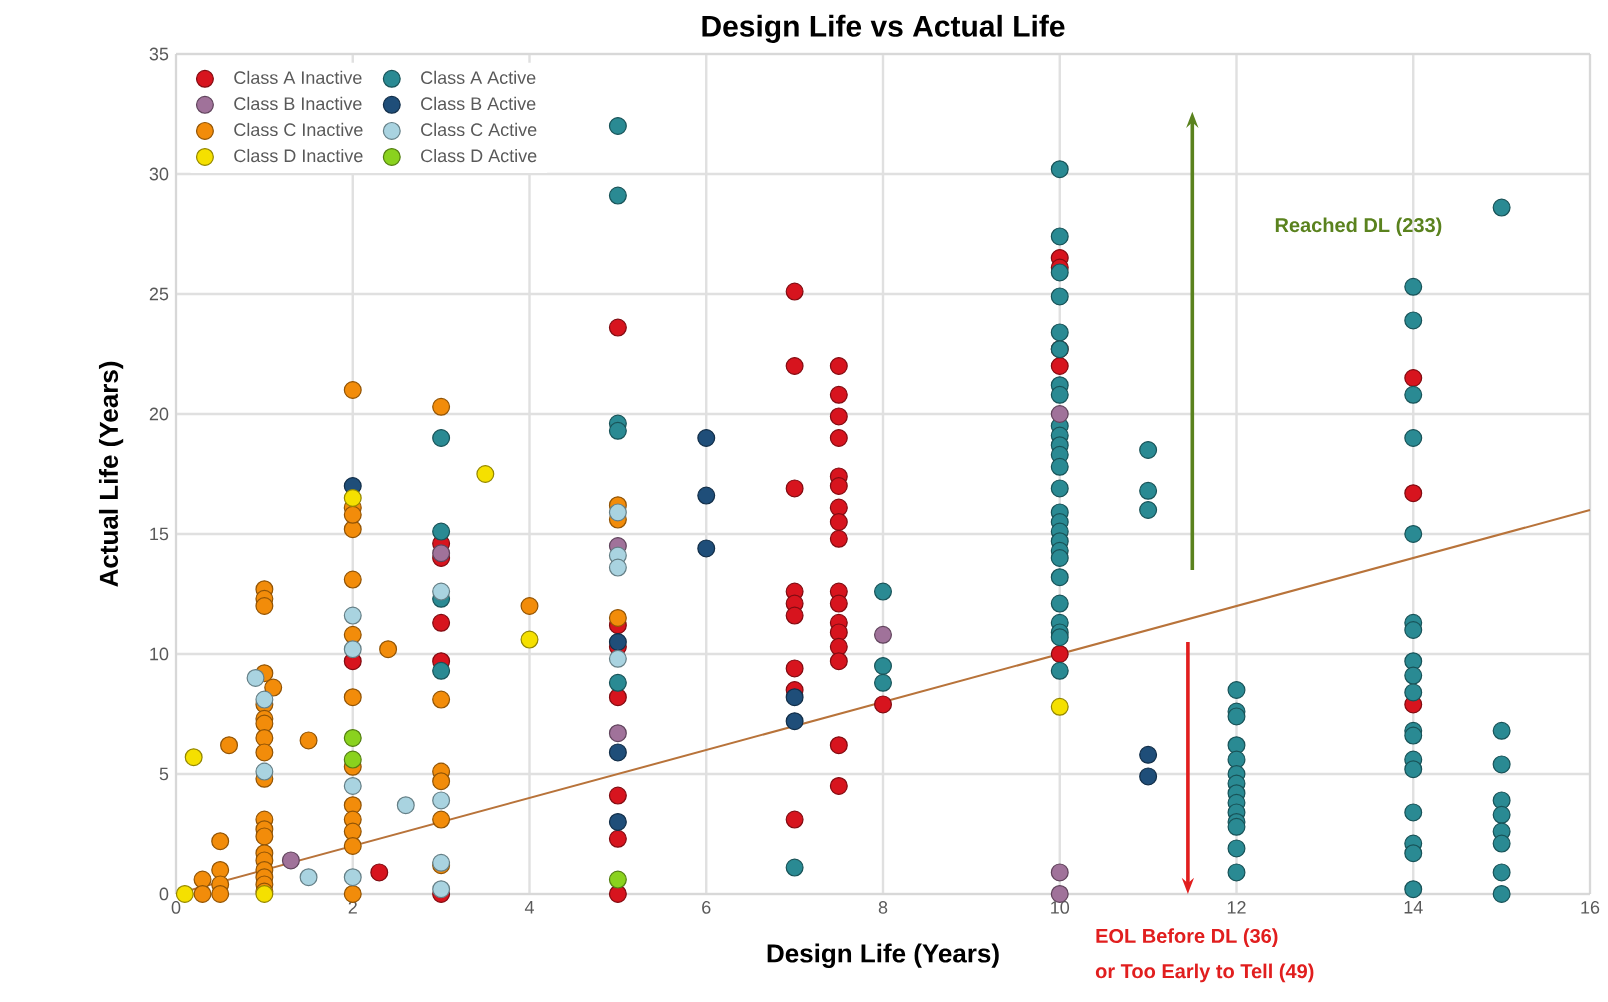 The image size is (1608, 1002). What do you see at coordinates (478, 103) in the screenshot?
I see `legend-label: Class B Active` at bounding box center [478, 103].